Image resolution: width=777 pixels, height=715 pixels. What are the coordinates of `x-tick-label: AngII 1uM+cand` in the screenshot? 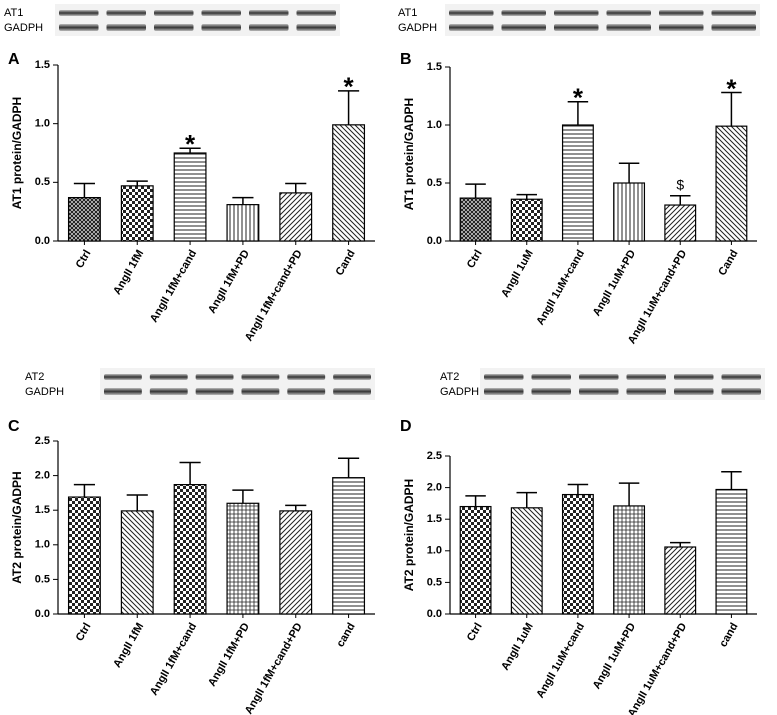 It's located at (560, 660).